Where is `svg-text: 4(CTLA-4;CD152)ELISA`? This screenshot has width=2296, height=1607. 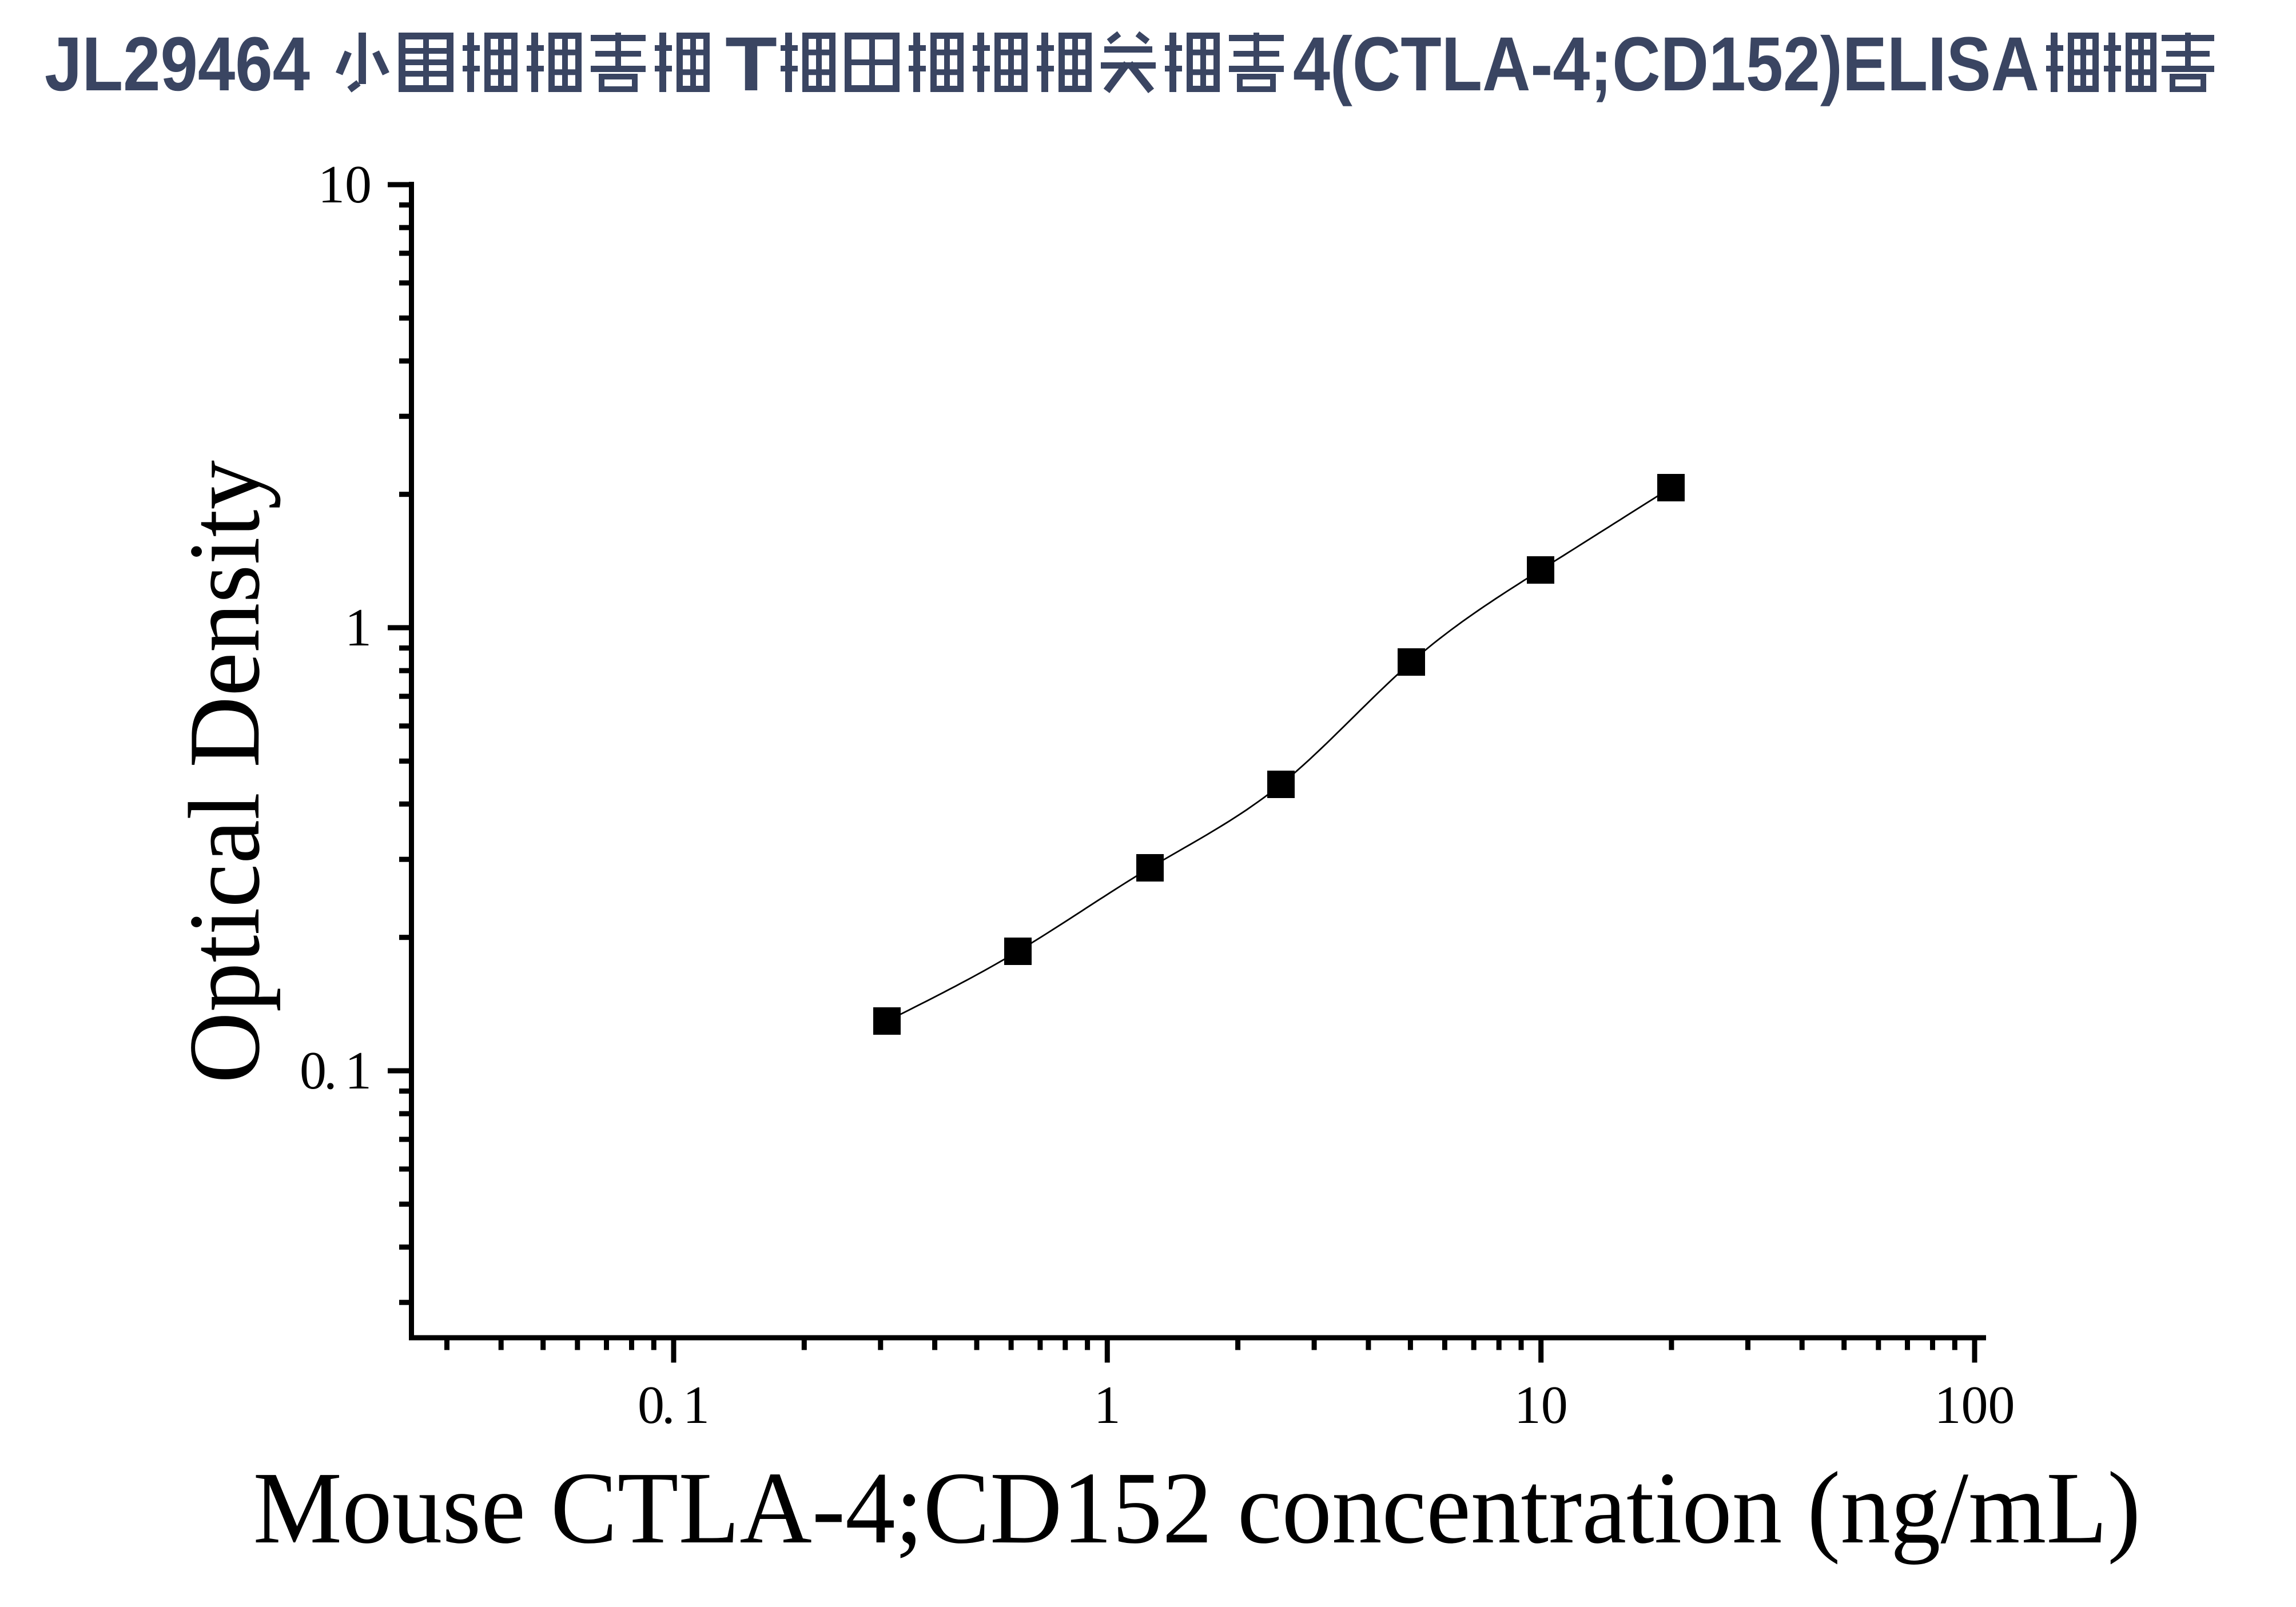
svg-text: 4(CTLA-4;CD152)ELISA is located at coordinates (1666, 64).